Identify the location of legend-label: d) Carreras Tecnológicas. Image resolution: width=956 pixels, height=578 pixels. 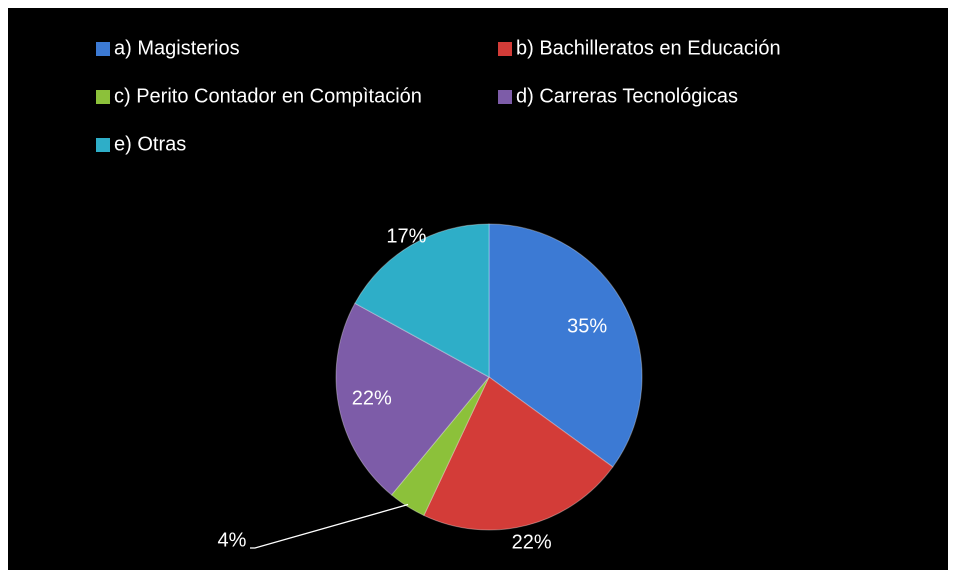
(627, 96).